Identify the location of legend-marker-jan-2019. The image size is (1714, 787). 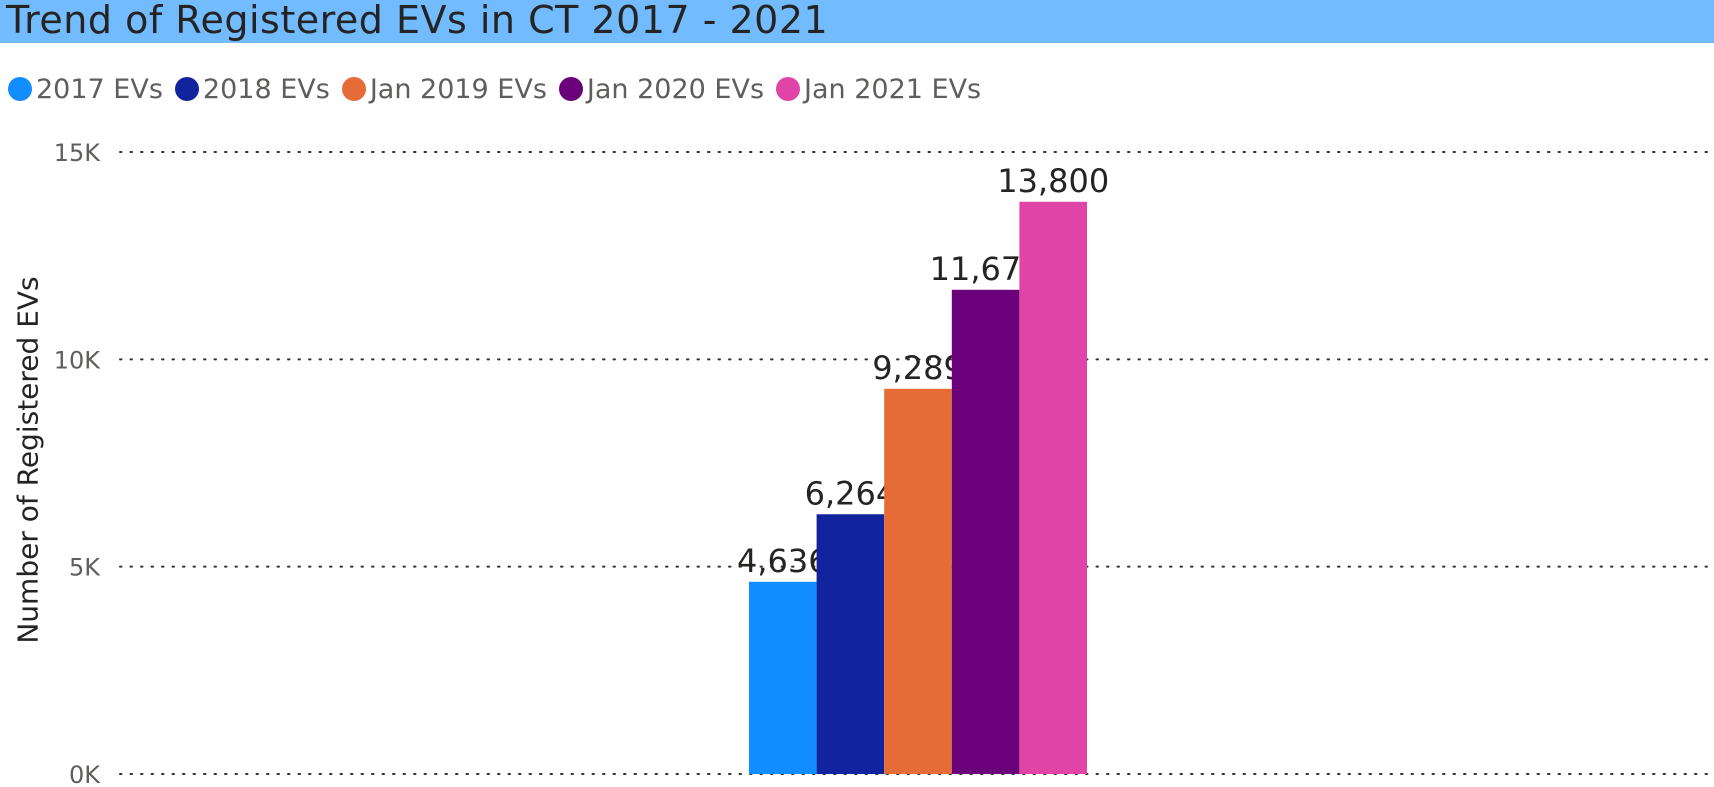
(353, 89).